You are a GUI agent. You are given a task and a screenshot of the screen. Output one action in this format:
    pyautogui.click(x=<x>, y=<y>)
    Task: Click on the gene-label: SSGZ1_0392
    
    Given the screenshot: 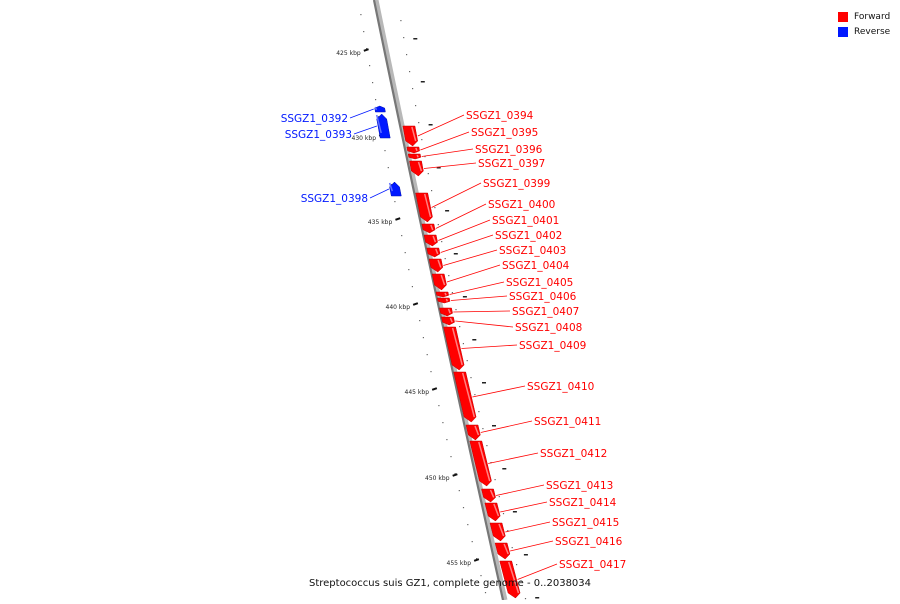 What is the action you would take?
    pyautogui.click(x=314, y=119)
    